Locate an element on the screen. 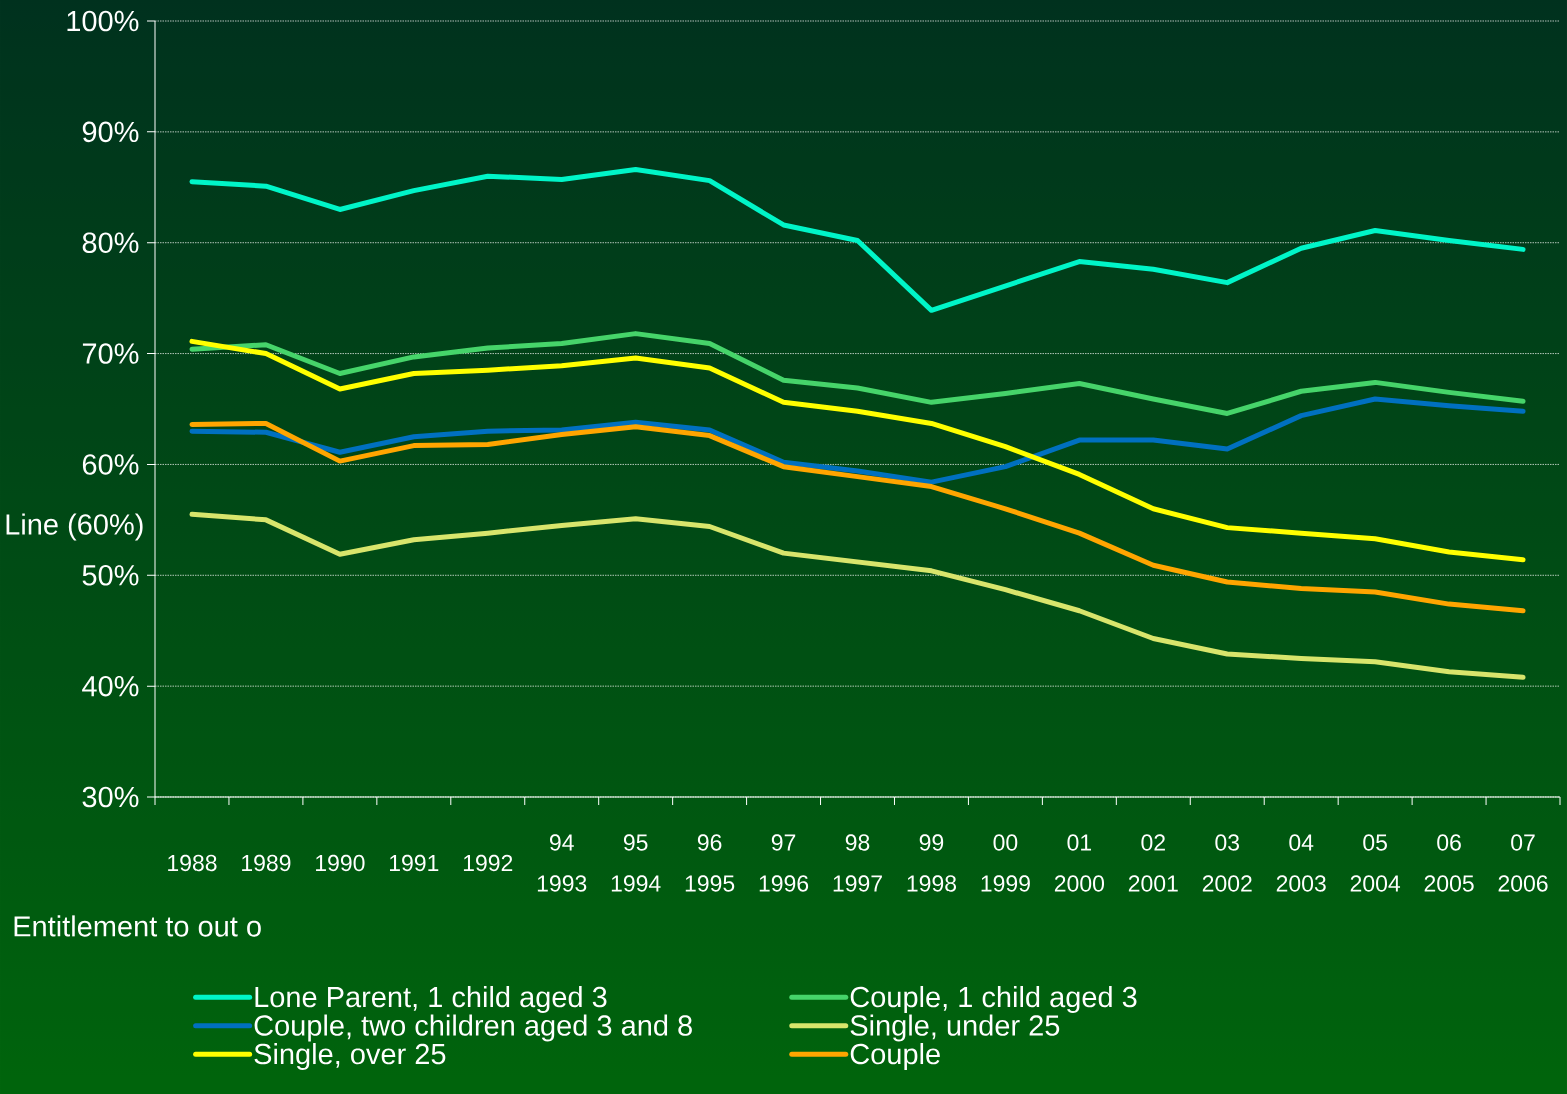  y-tick-label: 70% is located at coordinates (110, 353).